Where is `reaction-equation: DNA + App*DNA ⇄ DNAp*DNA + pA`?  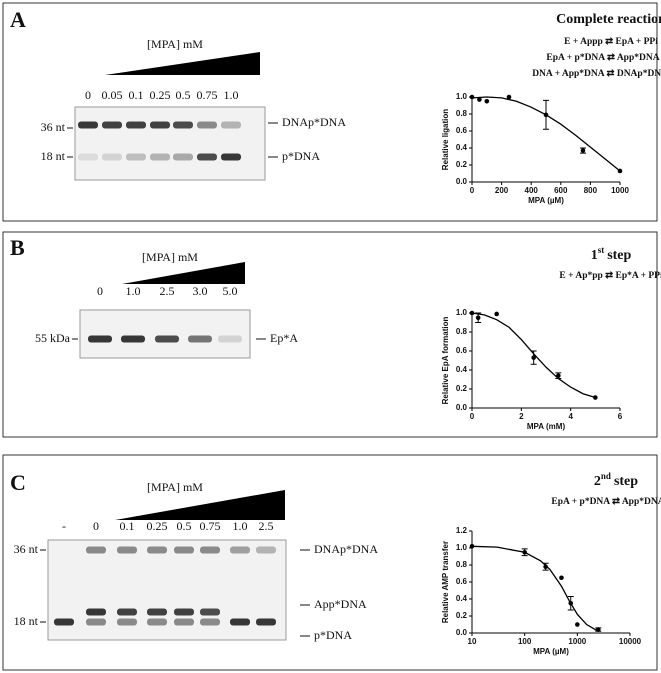
reaction-equation: DNA + App*DNA ⇄ DNAp*DNA + pA is located at coordinates (596, 73).